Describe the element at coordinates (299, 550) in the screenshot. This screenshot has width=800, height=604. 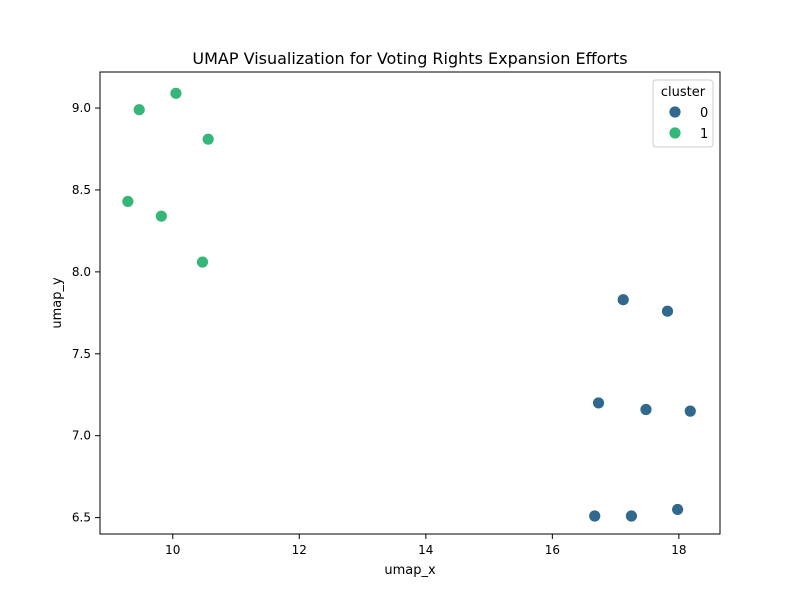
I see `x-tick-label: 12` at that location.